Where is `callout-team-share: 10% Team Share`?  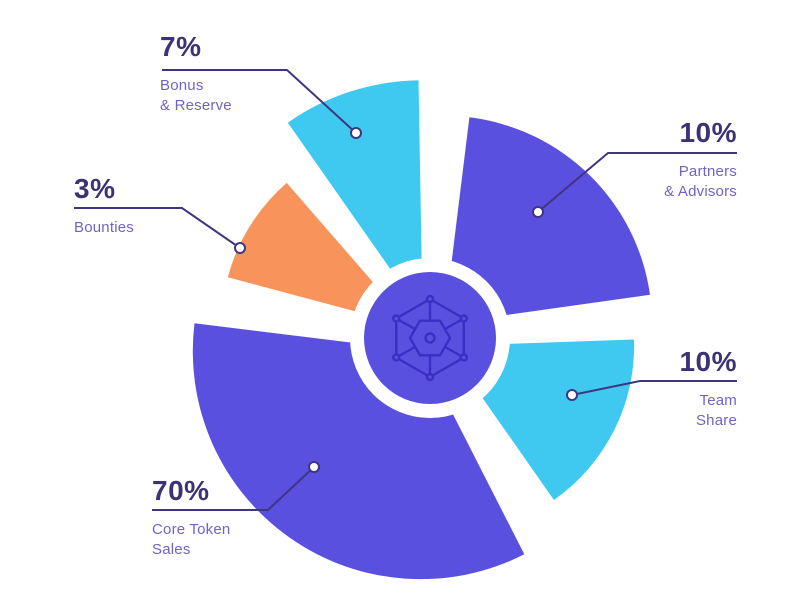 callout-team-share: 10% Team Share is located at coordinates (708, 388).